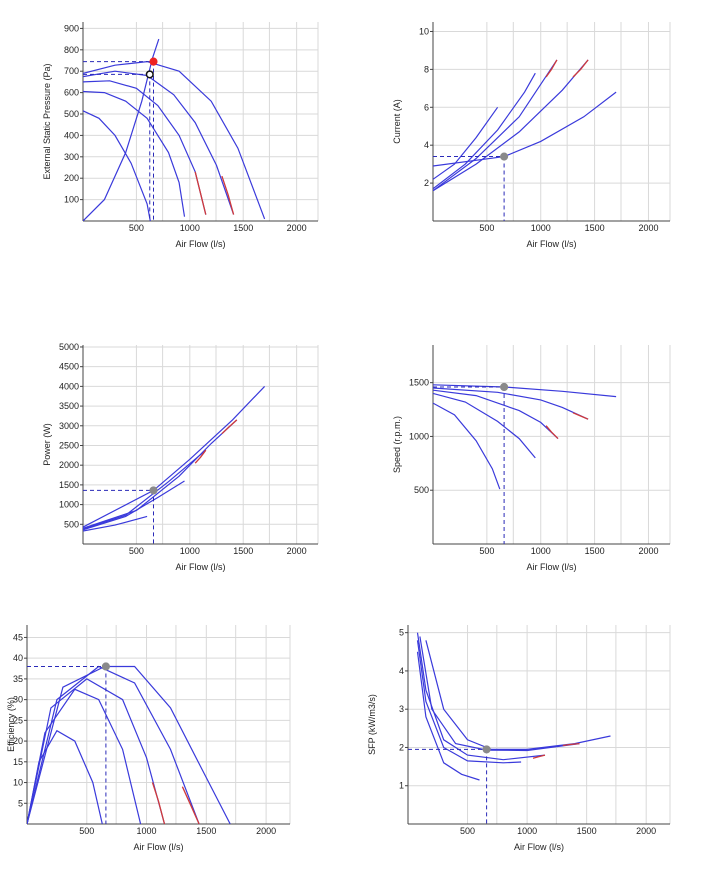 Image resolution: width=707 pixels, height=877 pixels. What do you see at coordinates (18, 720) in the screenshot?
I see `y-tick-label: 25` at bounding box center [18, 720].